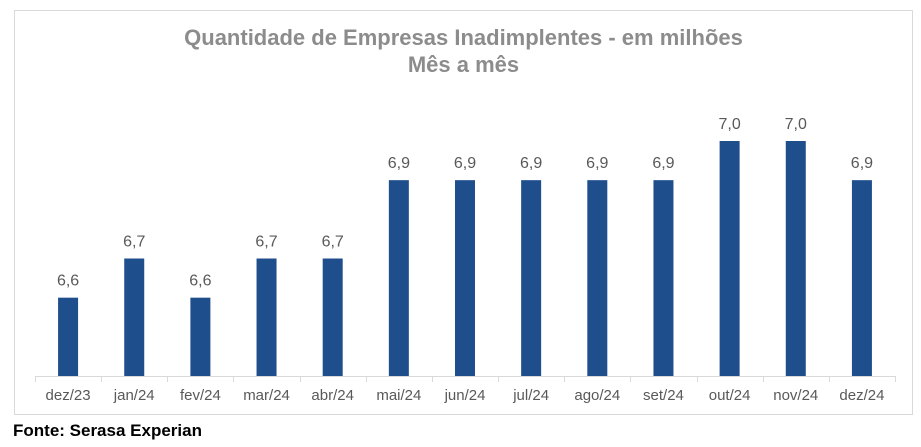 This screenshot has height=447, width=921. Describe the element at coordinates (730, 395) in the screenshot. I see `x-tick-label: out/24` at that location.